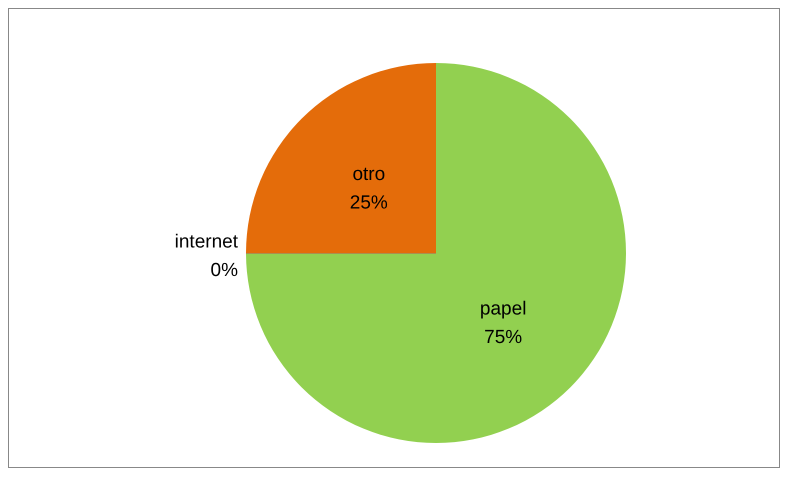 The image size is (789, 477). What do you see at coordinates (369, 203) in the screenshot?
I see `data-label: 25%` at bounding box center [369, 203].